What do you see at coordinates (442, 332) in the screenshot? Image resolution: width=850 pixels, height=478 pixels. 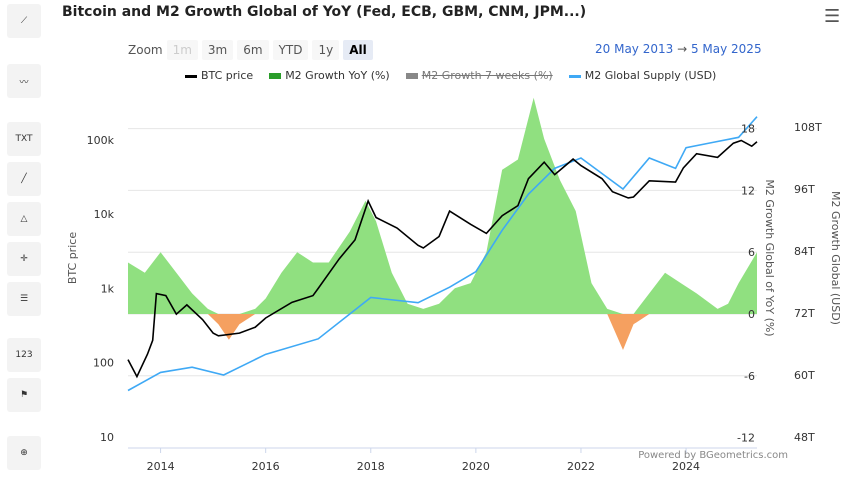 I see `m2-yoy-negative-area` at bounding box center [442, 332].